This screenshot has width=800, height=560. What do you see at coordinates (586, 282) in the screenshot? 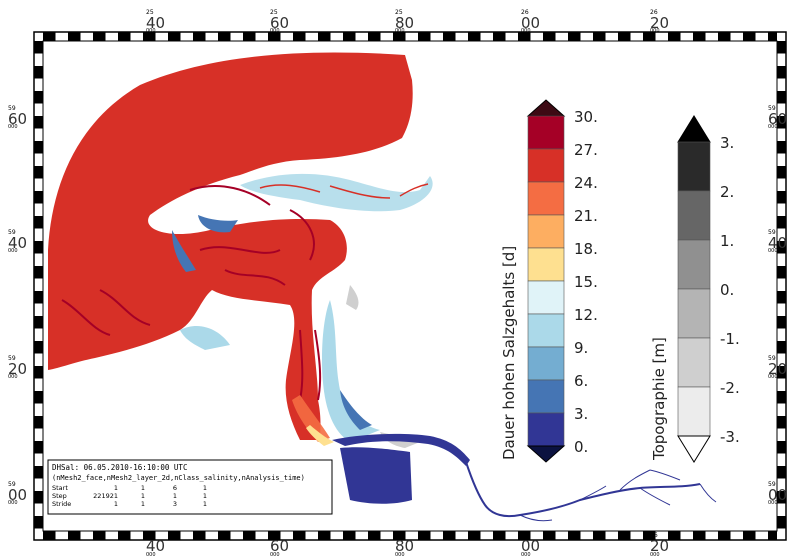
I see `colorbar-tick-labels: 30. 27. 24. 21. 18. 15. 12. 9. 6. 3. 0.` at bounding box center [586, 282].